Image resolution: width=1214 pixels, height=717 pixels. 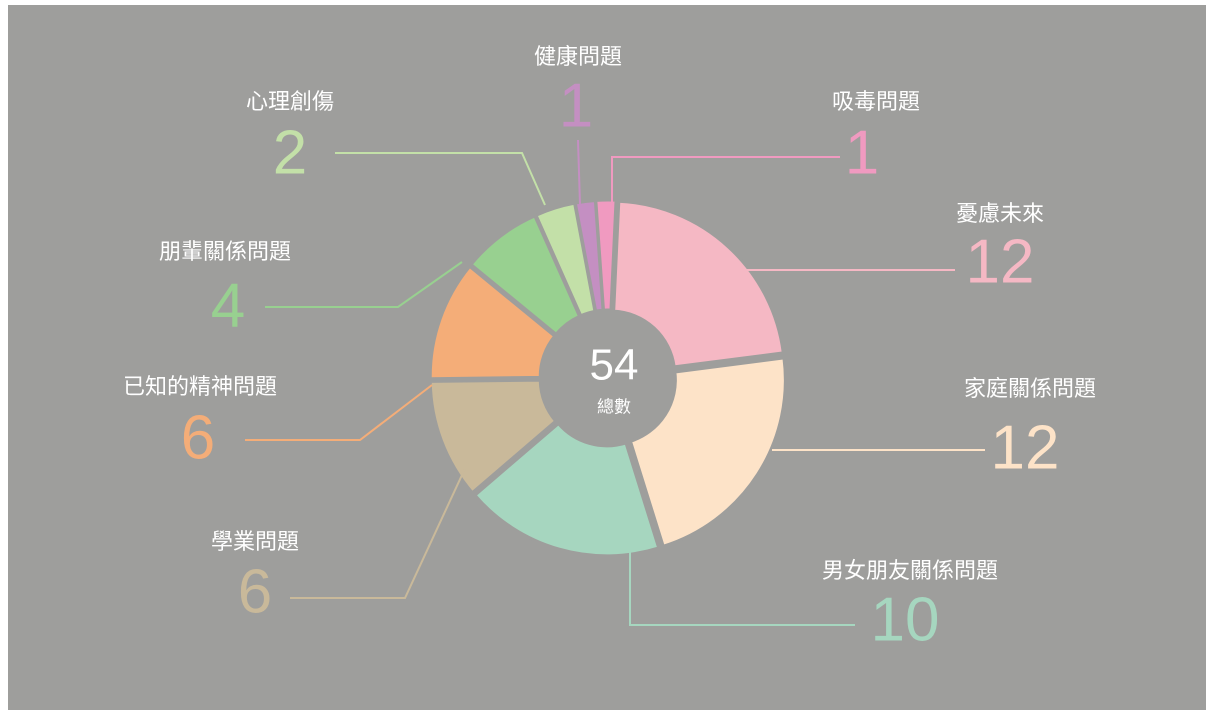 What do you see at coordinates (255, 541) in the screenshot?
I see `category-label: 學業問題` at bounding box center [255, 541].